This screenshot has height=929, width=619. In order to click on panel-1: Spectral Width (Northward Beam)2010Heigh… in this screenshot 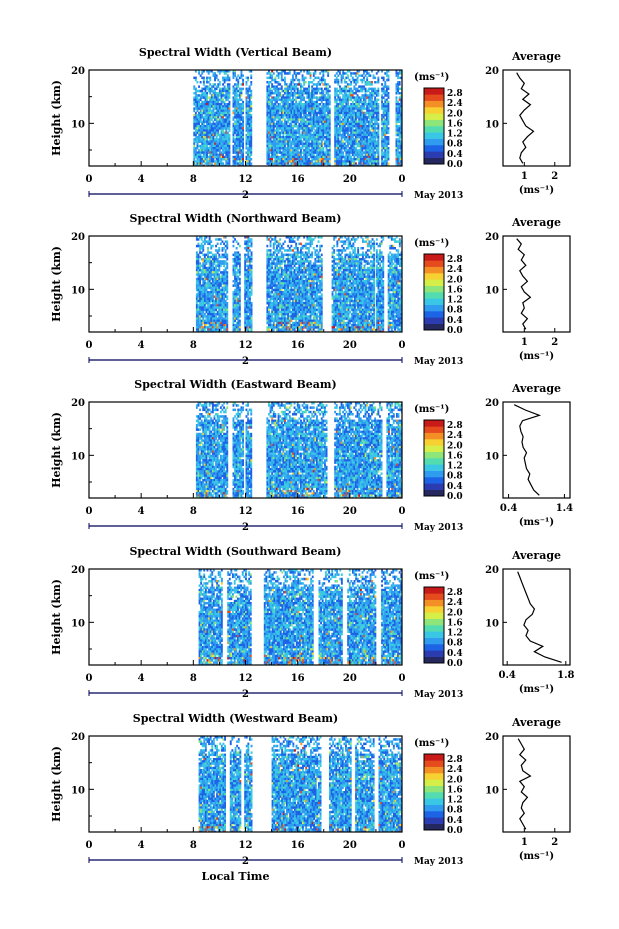, I will do `click(310, 289)`.